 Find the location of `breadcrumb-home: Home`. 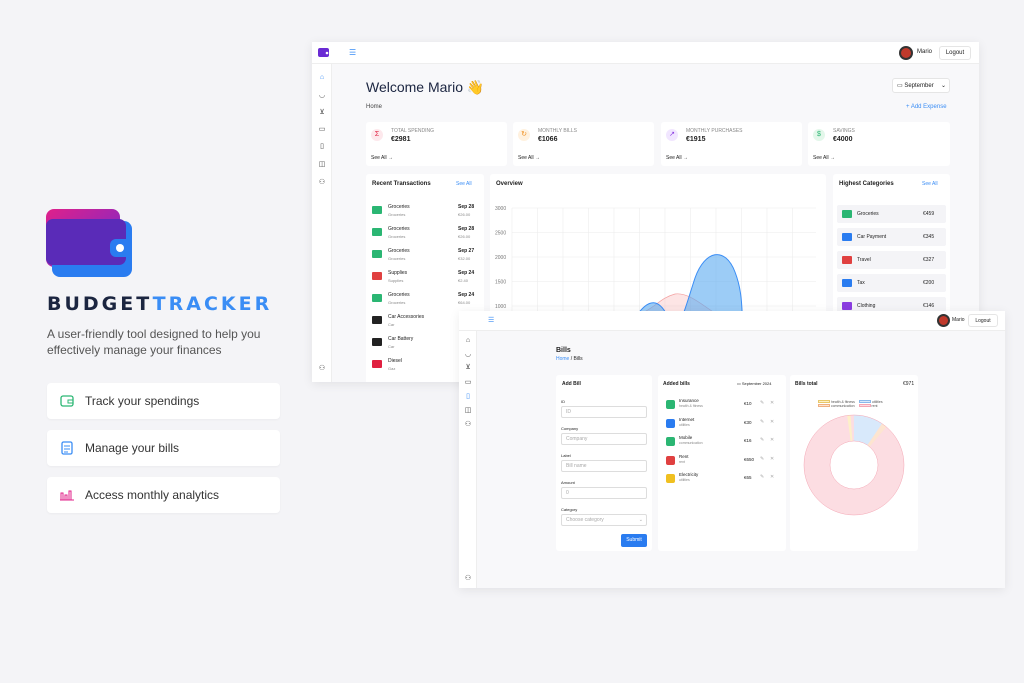

breadcrumb-home: Home is located at coordinates (563, 359).